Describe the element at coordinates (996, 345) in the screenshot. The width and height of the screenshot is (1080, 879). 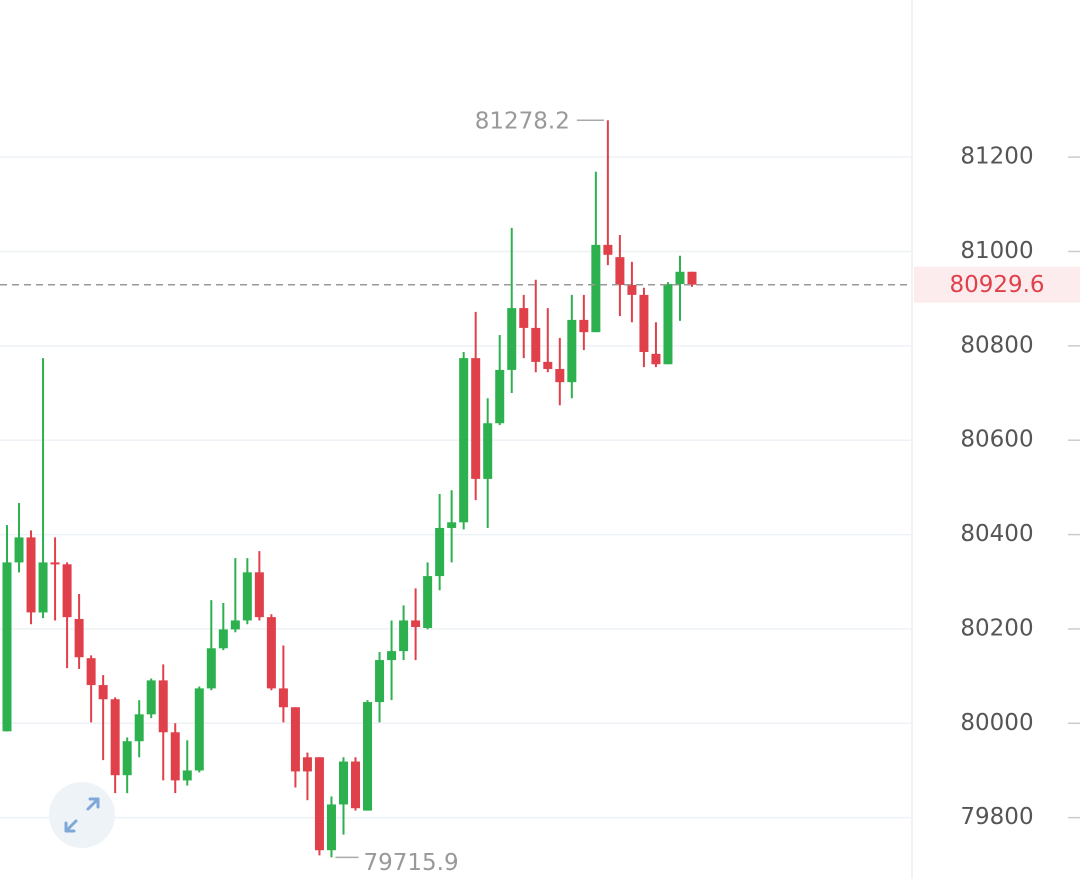
I see `y-tick-label: 80800` at that location.